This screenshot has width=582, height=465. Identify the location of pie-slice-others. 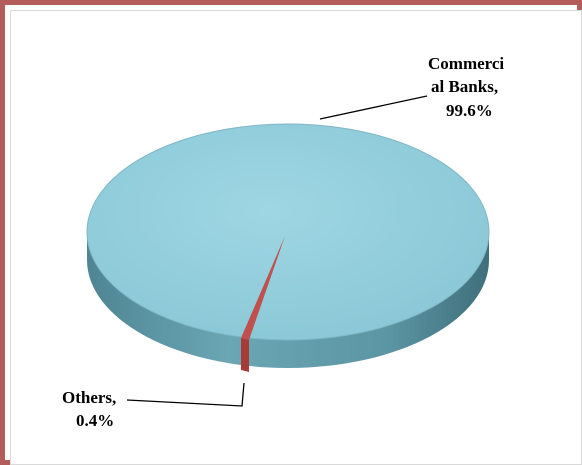
(263, 288).